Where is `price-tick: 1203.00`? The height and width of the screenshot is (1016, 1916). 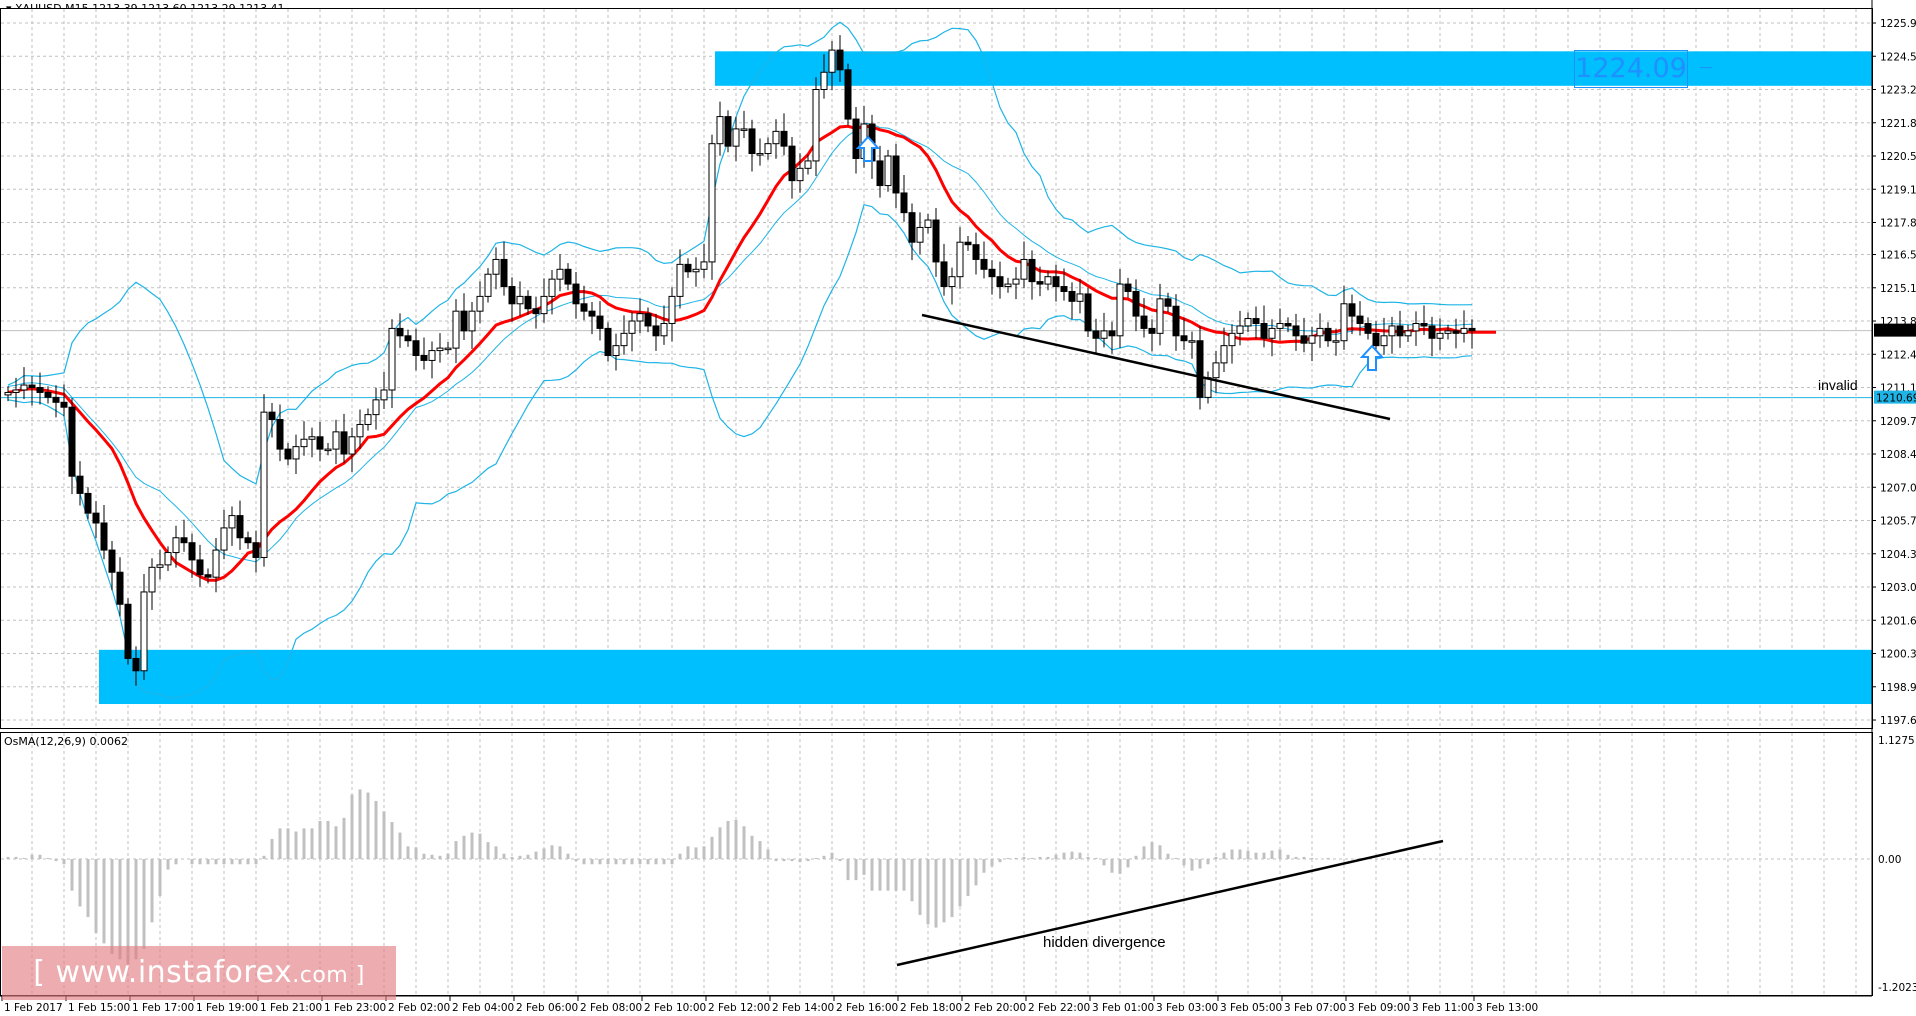
price-tick: 1203.00 is located at coordinates (1898, 588).